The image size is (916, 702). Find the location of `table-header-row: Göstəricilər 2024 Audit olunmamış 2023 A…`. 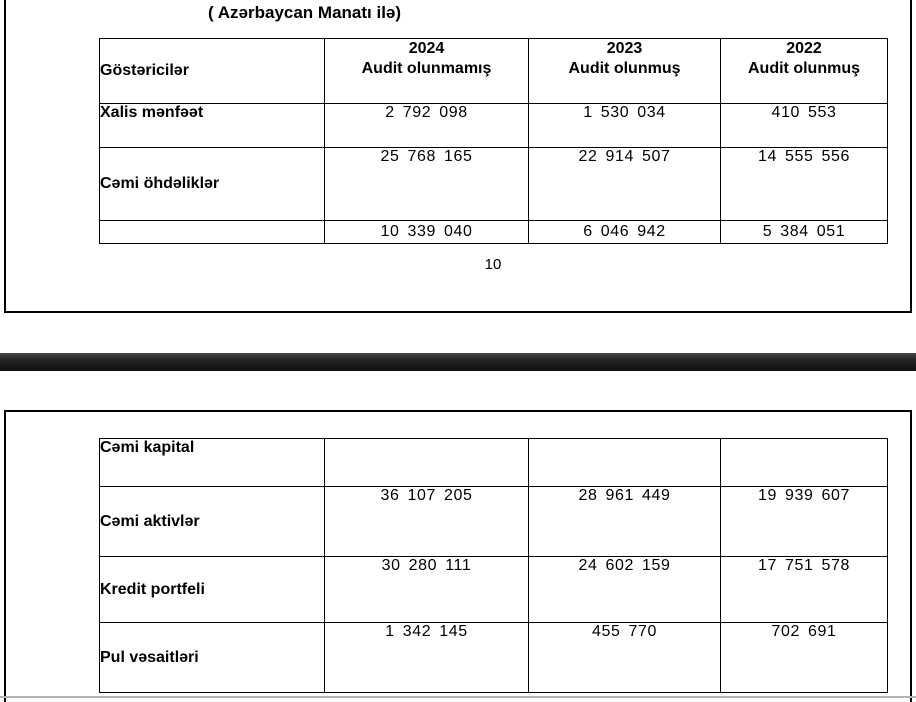

table-header-row: Göstəricilər 2024 Audit olunmamış 2023 A… is located at coordinates (493, 71).